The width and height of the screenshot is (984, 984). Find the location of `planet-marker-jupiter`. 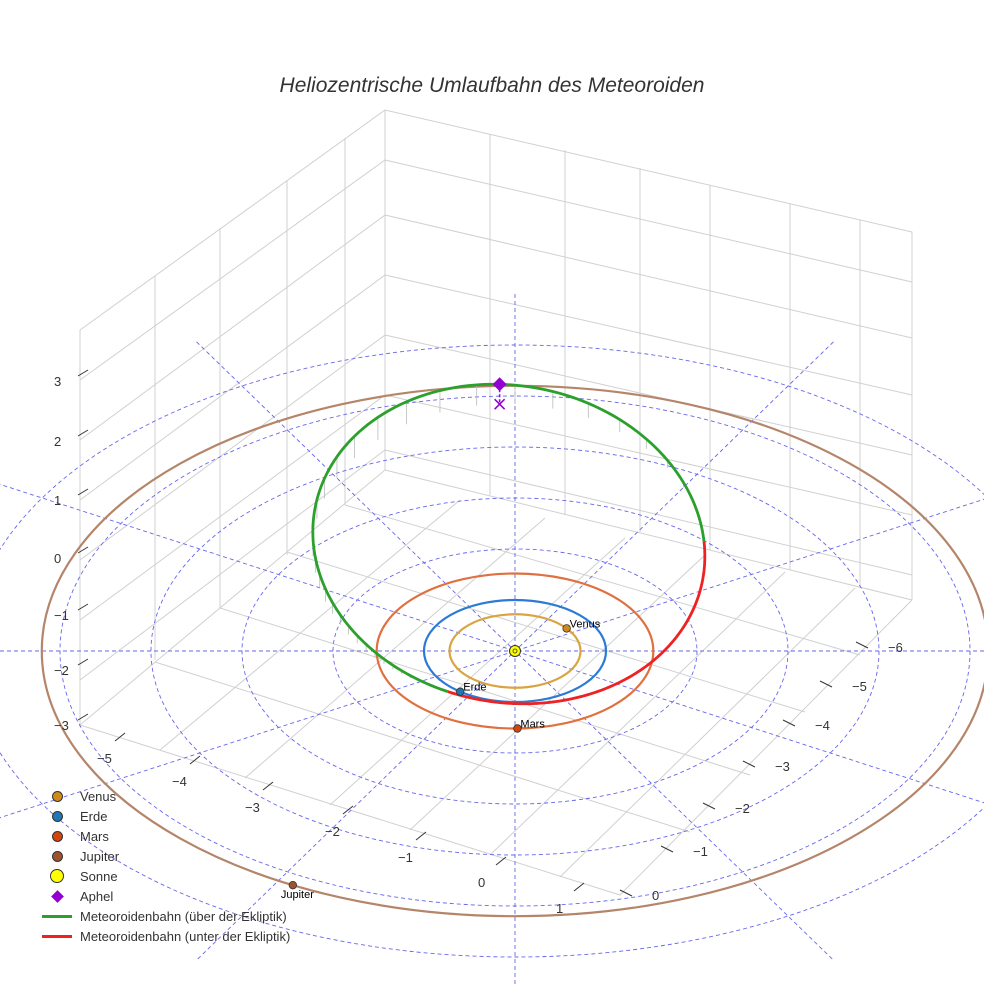

planet-marker-jupiter is located at coordinates (293, 885).